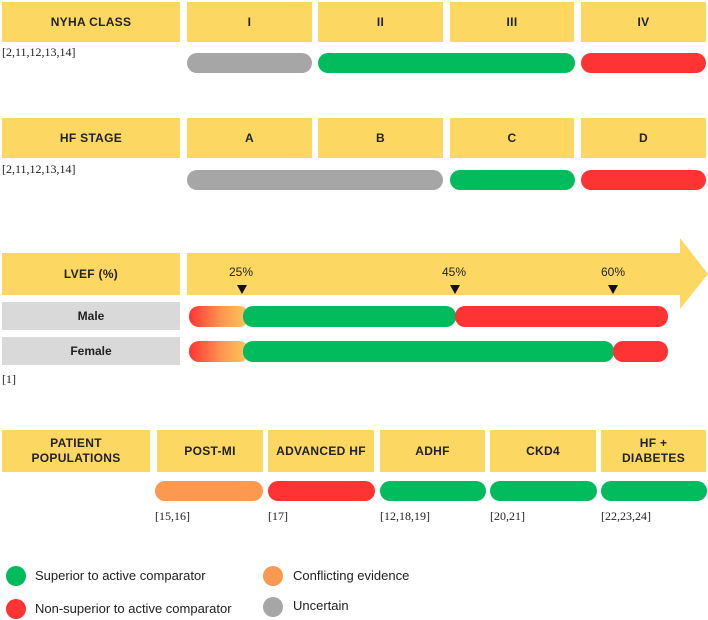  Describe the element at coordinates (9, 379) in the screenshot. I see `lvef-ref: [1]` at that location.